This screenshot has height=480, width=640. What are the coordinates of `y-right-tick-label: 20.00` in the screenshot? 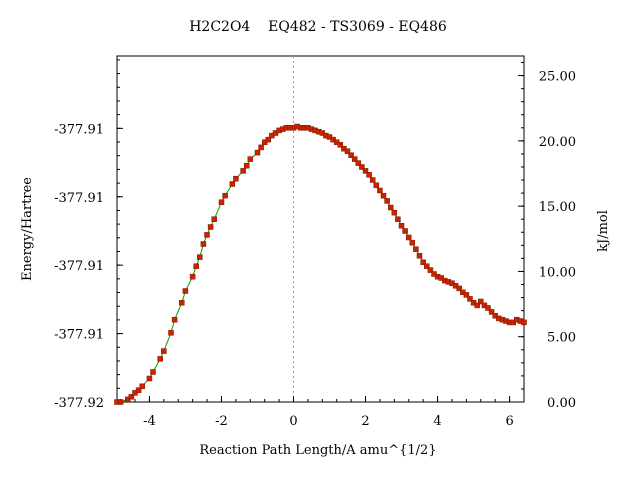 It's located at (557, 142).